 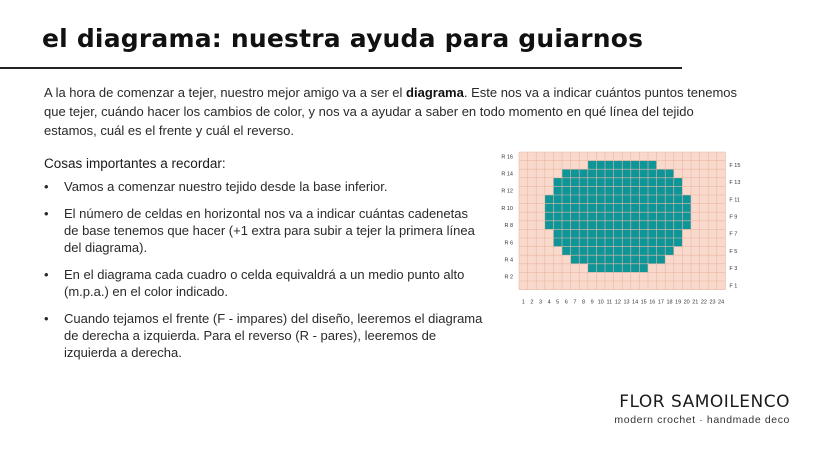 What do you see at coordinates (507, 175) in the screenshot?
I see `row-label-reverse: R 14` at bounding box center [507, 175].